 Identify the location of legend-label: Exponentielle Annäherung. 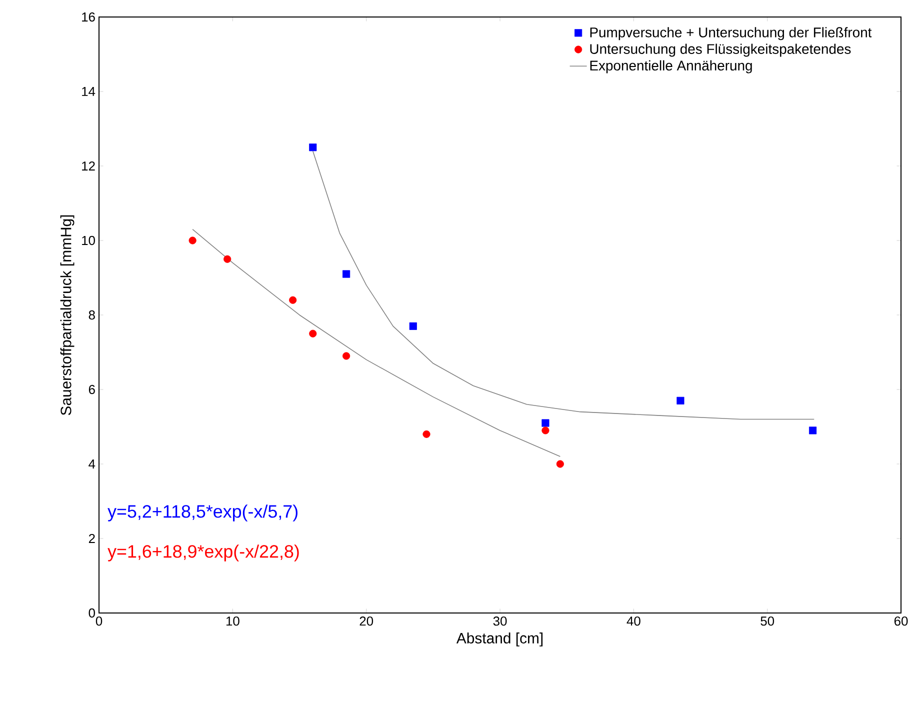
(671, 67).